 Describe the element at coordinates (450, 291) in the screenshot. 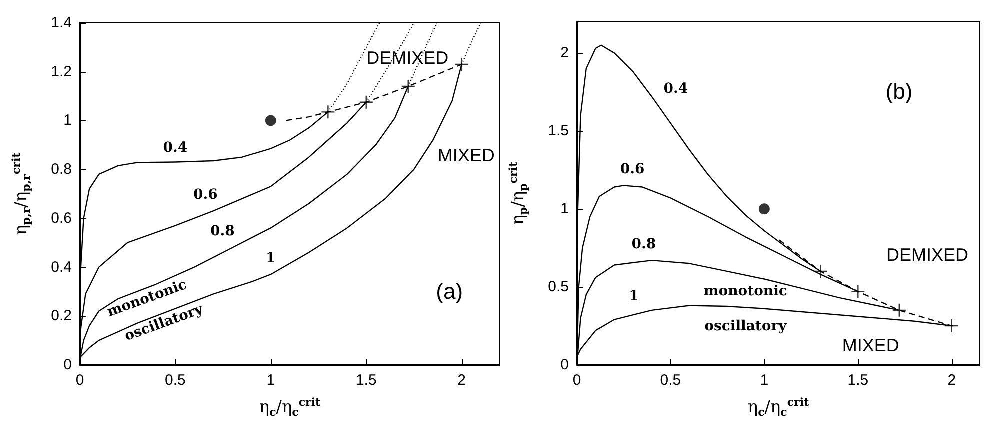

I see `annotation: (a)` at that location.